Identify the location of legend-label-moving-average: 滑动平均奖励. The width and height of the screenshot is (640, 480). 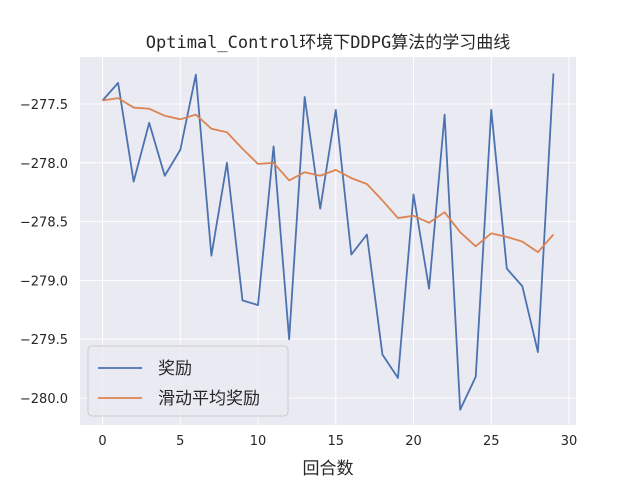
(209, 399).